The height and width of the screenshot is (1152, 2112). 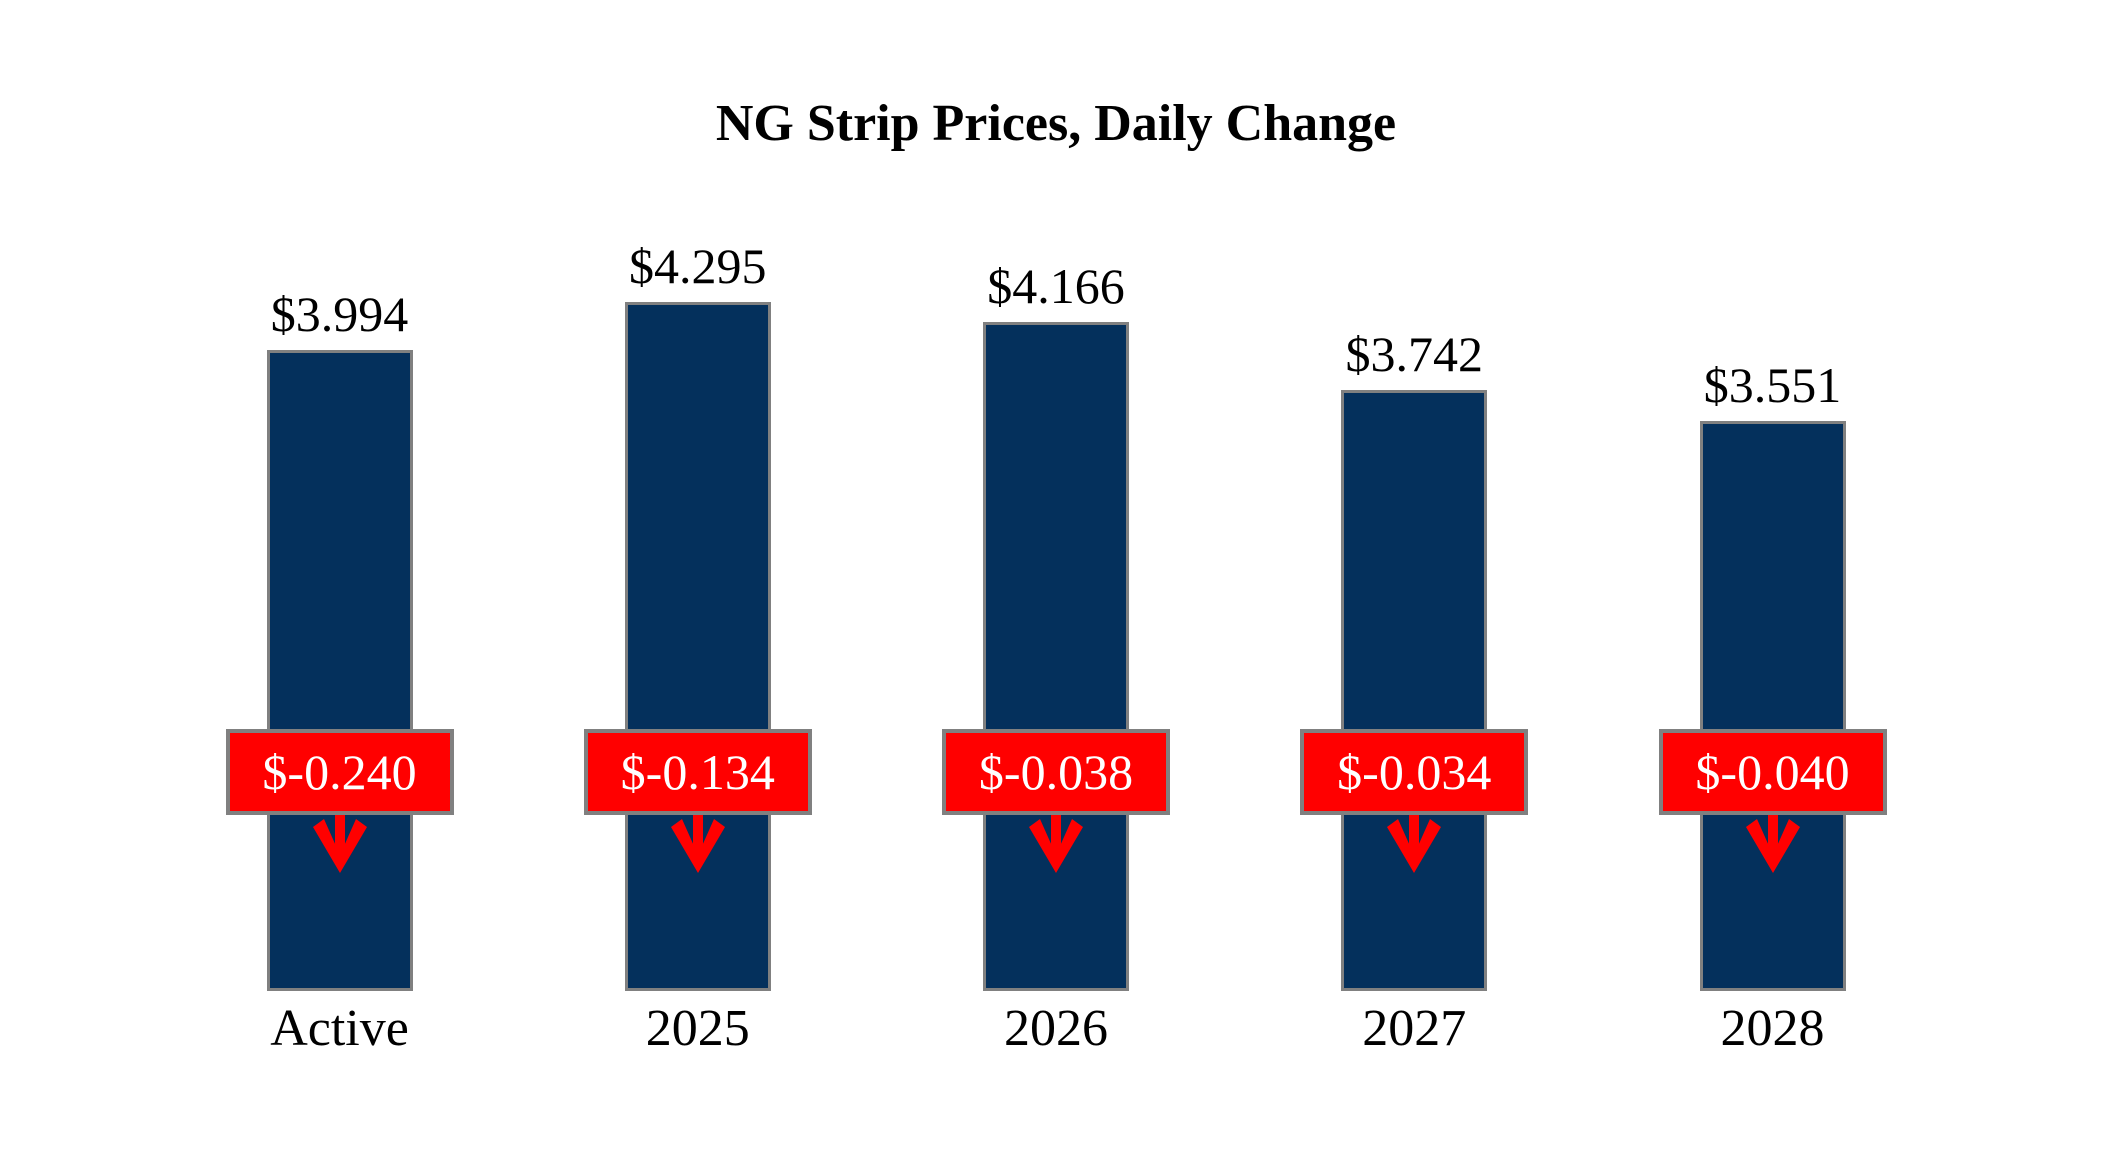 I want to click on bar-value-label: $4.295, so click(x=698, y=265).